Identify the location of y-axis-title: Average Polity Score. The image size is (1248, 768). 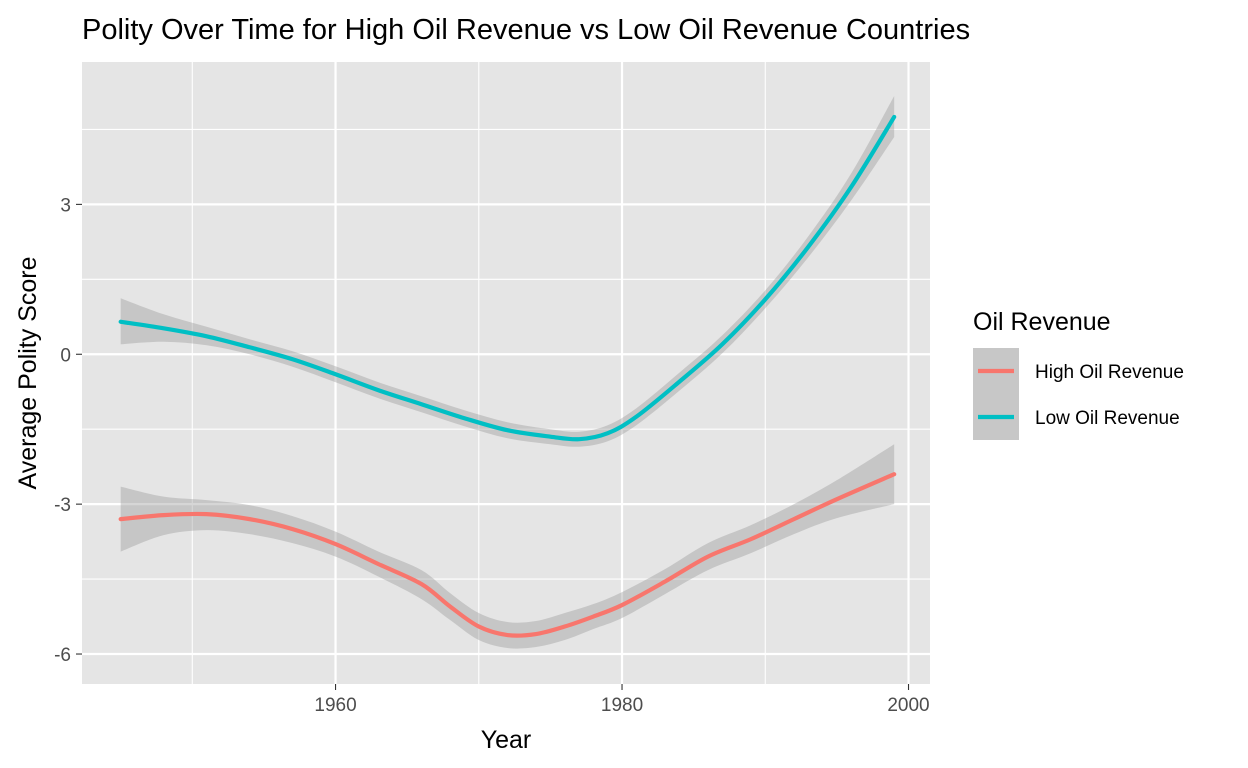
(28, 373).